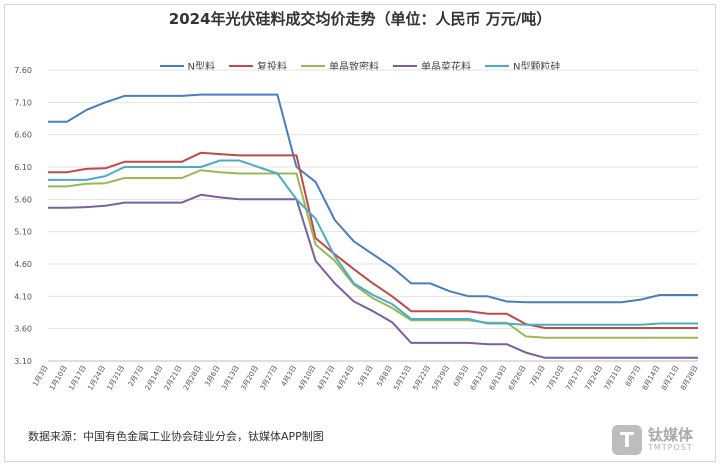  Describe the element at coordinates (670, 447) in the screenshot. I see `watermark-name-en: TMTPOST` at that location.